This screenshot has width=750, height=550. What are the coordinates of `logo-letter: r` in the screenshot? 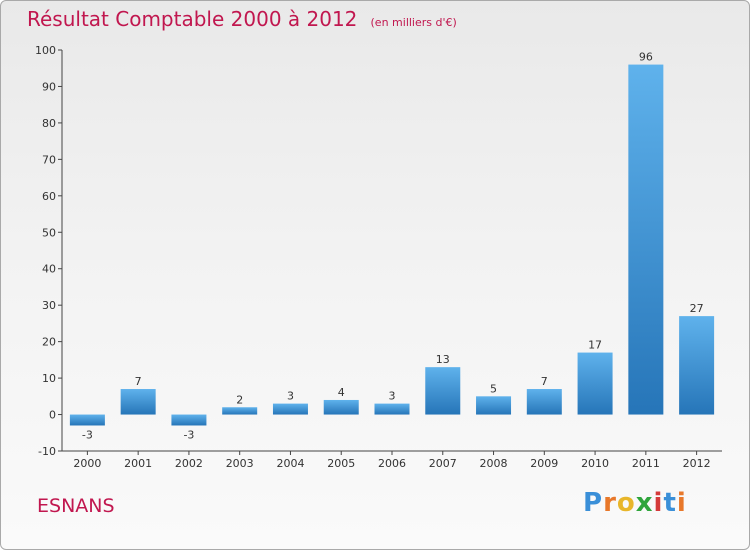 It's located at (610, 503).